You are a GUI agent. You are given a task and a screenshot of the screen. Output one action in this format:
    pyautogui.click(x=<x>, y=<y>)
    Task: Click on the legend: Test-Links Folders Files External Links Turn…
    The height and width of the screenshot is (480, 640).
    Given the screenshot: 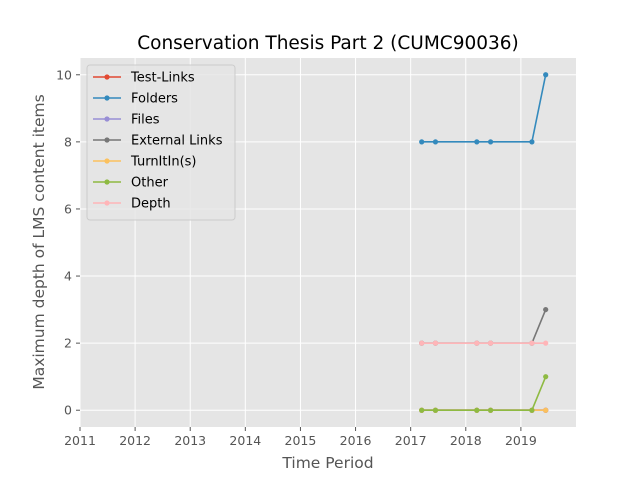 What is the action you would take?
    pyautogui.click(x=161, y=142)
    